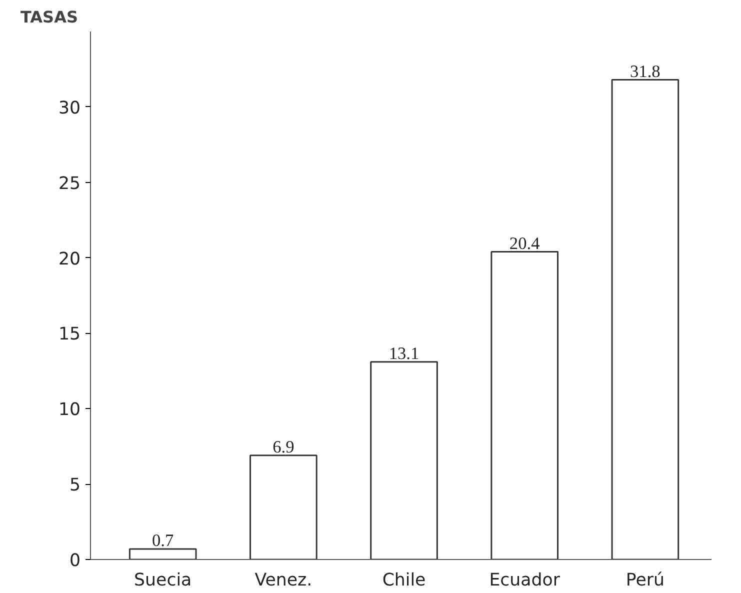  Describe the element at coordinates (645, 580) in the screenshot. I see `x-tick-label: Perú` at that location.